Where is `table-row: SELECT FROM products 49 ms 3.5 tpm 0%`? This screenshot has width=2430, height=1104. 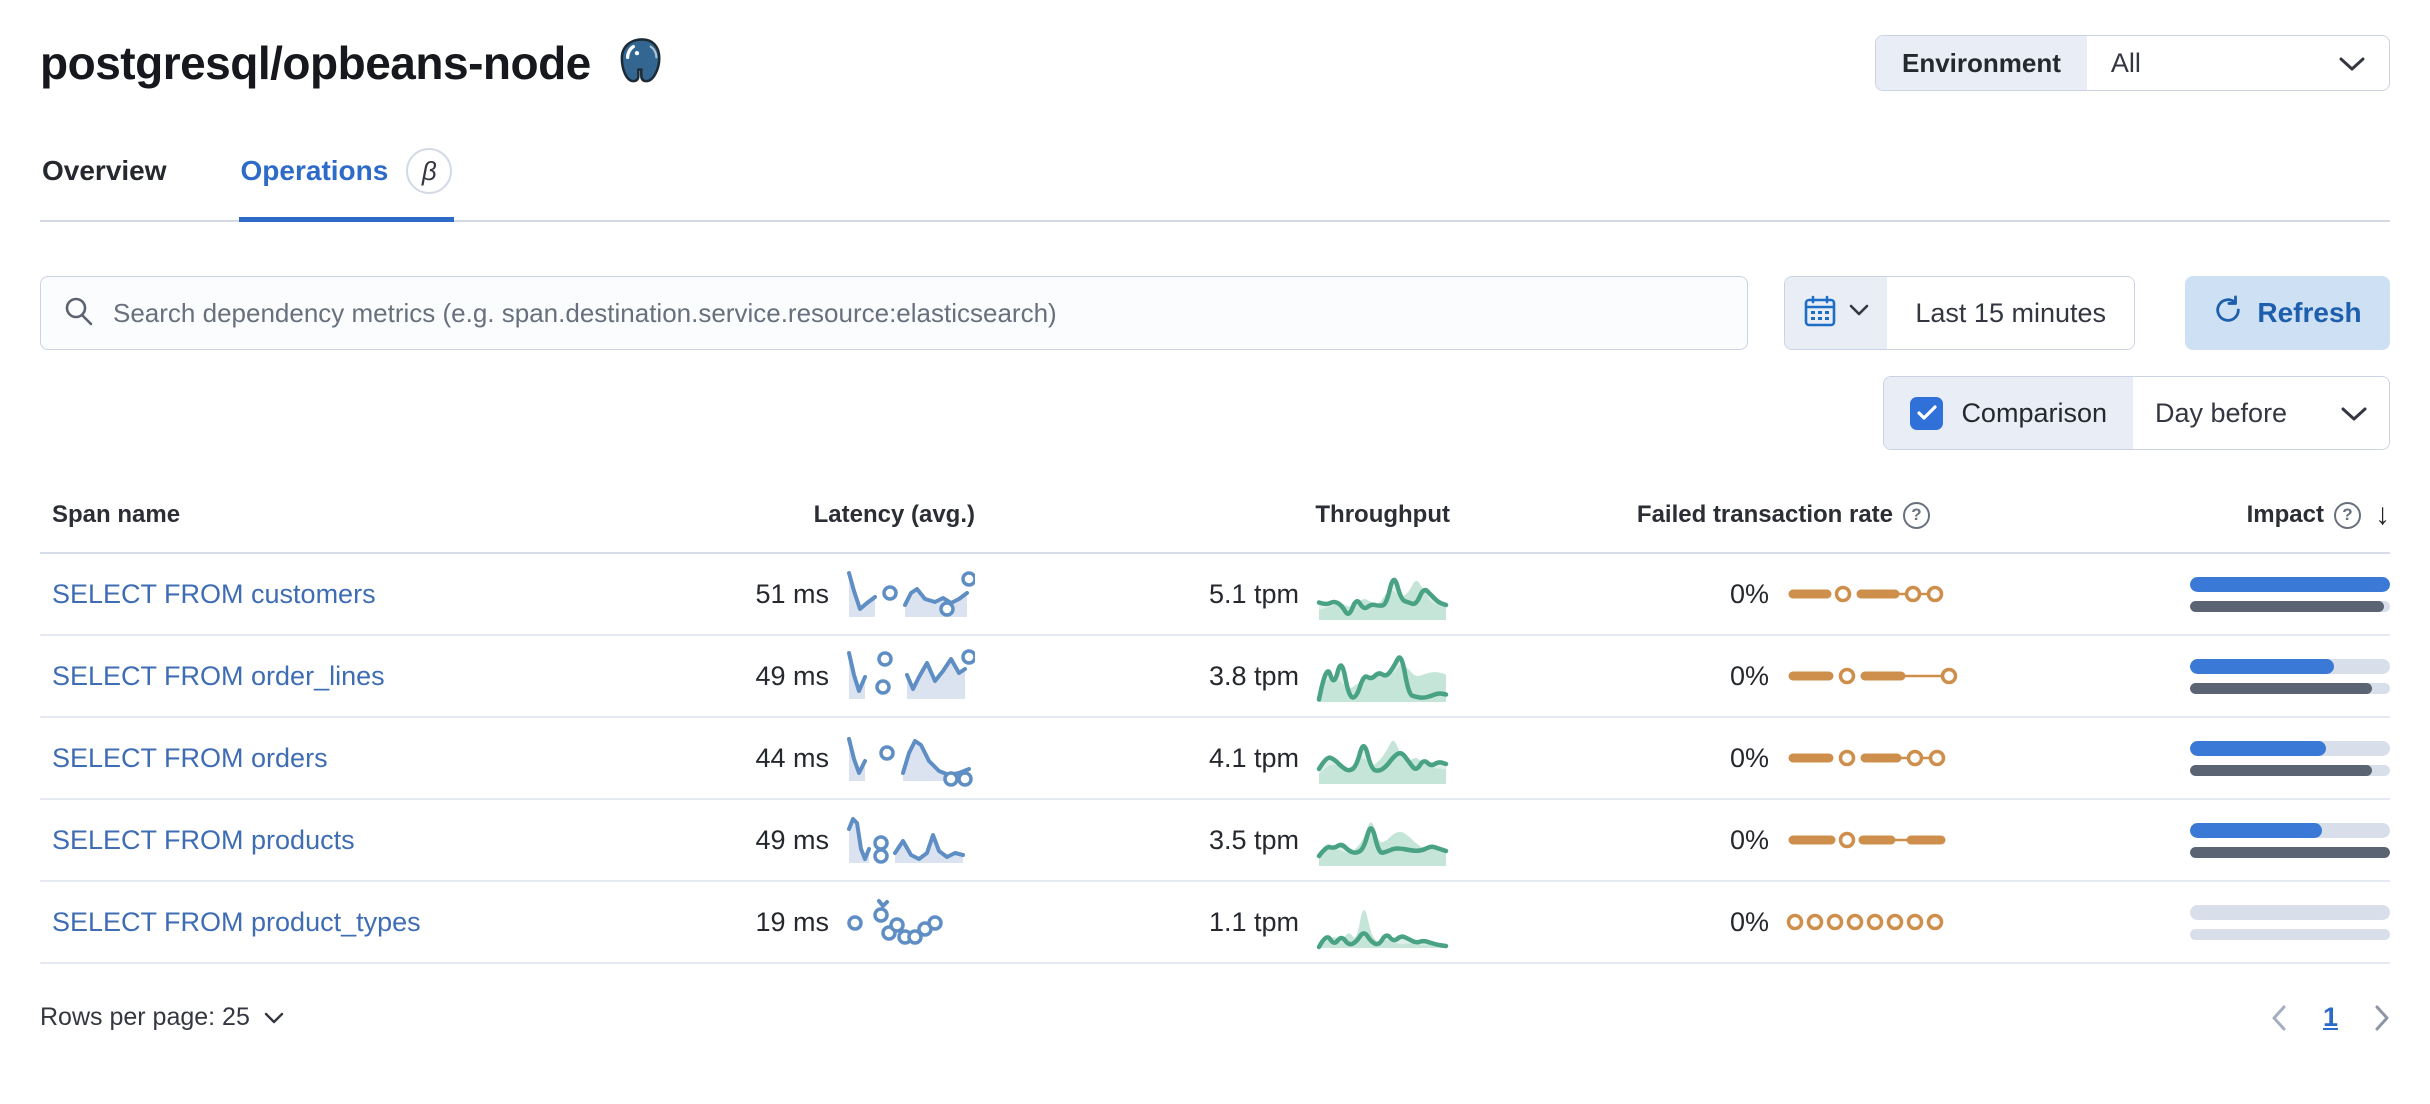 table-row: SELECT FROM products 49 ms 3.5 tpm 0% is located at coordinates (1215, 841).